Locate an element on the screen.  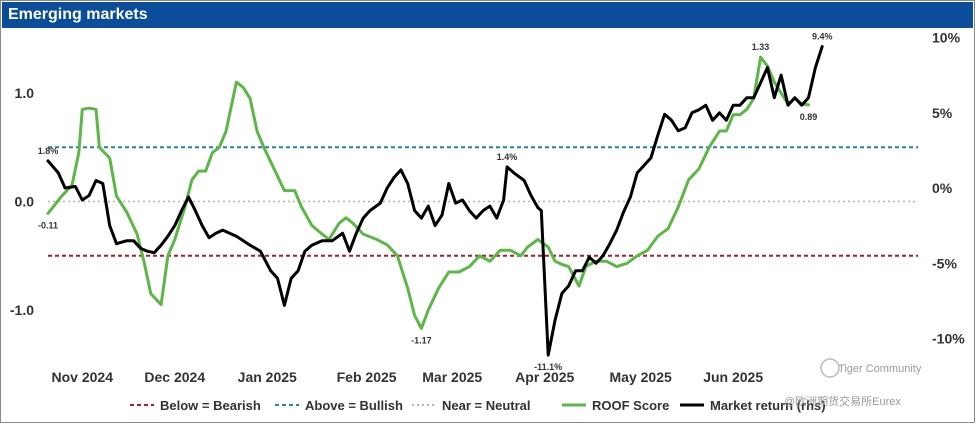
watermark-logo-icon is located at coordinates (830, 368).